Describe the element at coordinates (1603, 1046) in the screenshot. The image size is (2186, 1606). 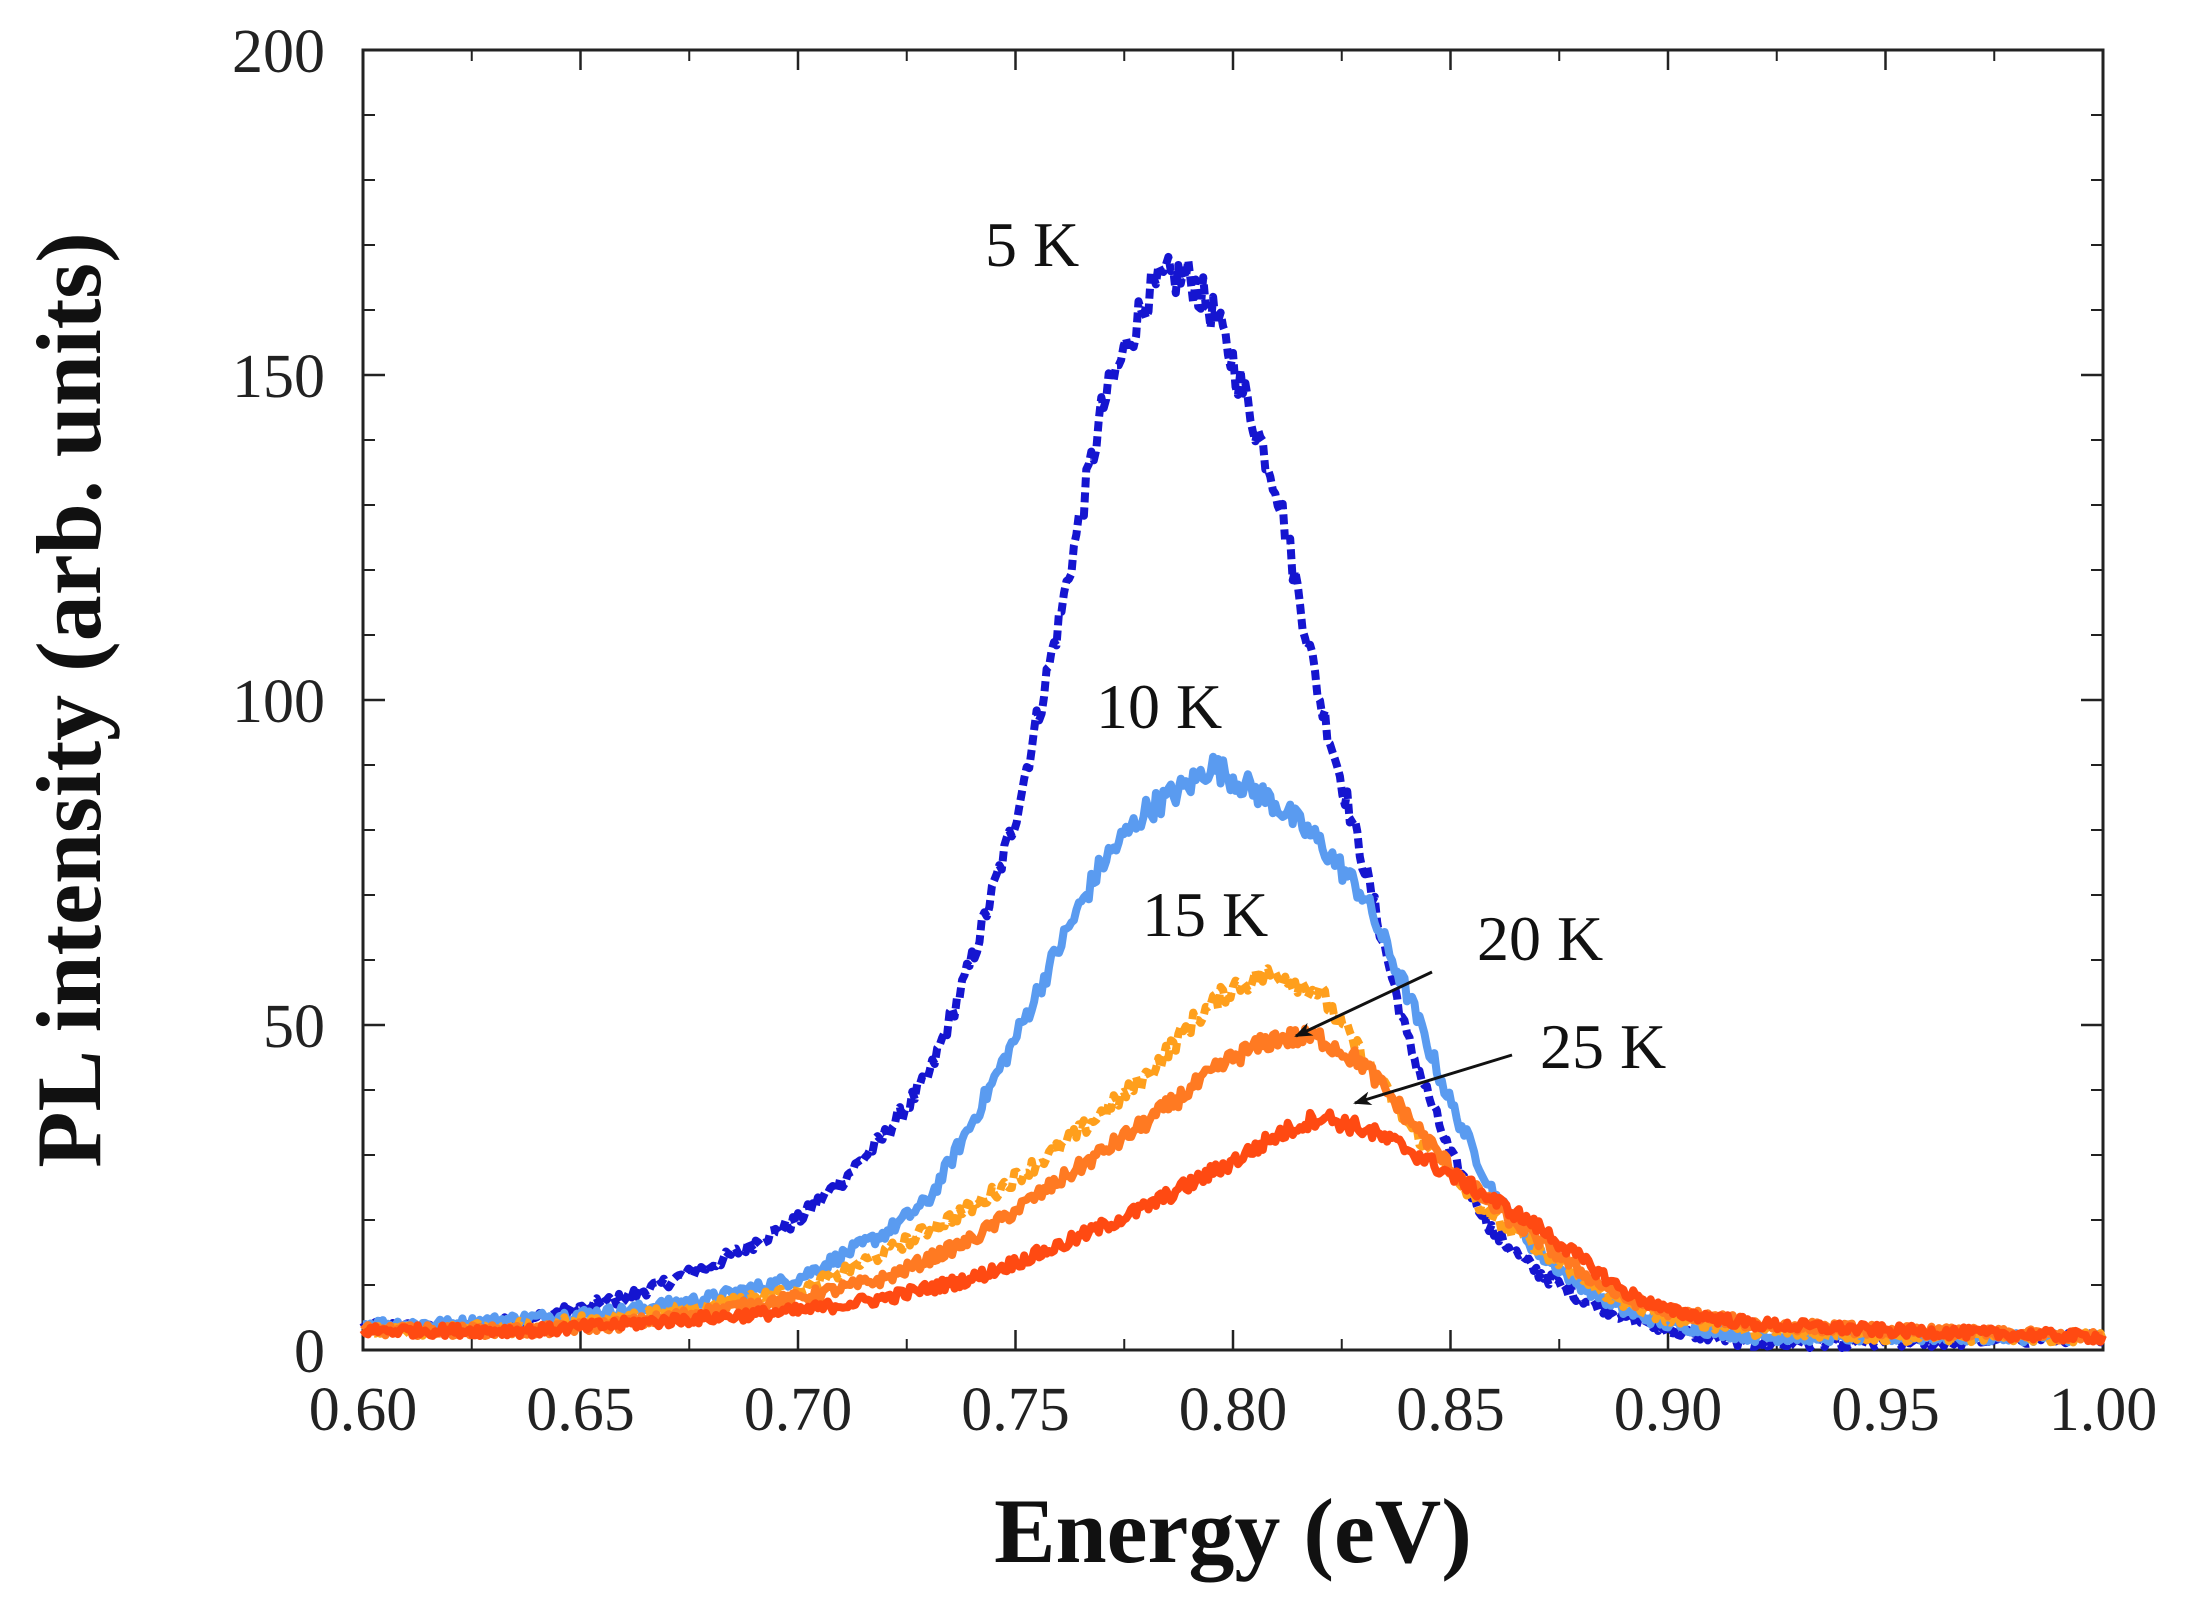
I see `label-25k: 25 K` at that location.